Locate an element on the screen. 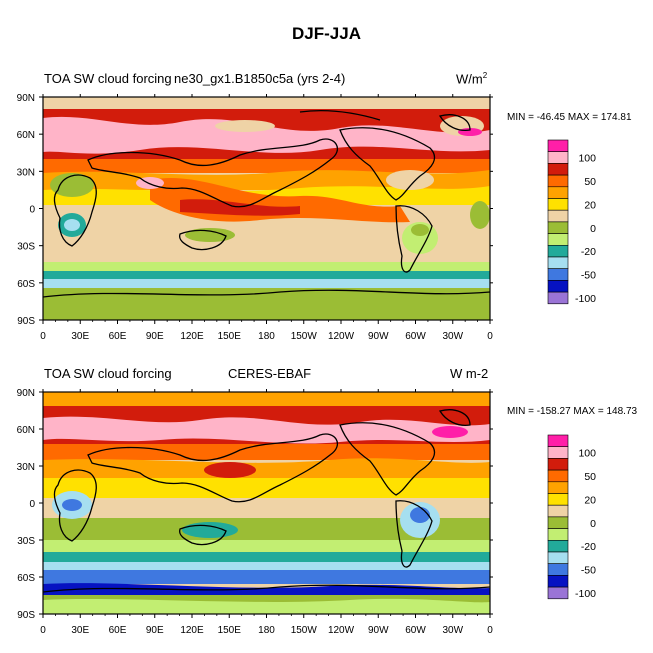 The width and height of the screenshot is (653, 653). top-units-label: W/m2 is located at coordinates (471, 78).